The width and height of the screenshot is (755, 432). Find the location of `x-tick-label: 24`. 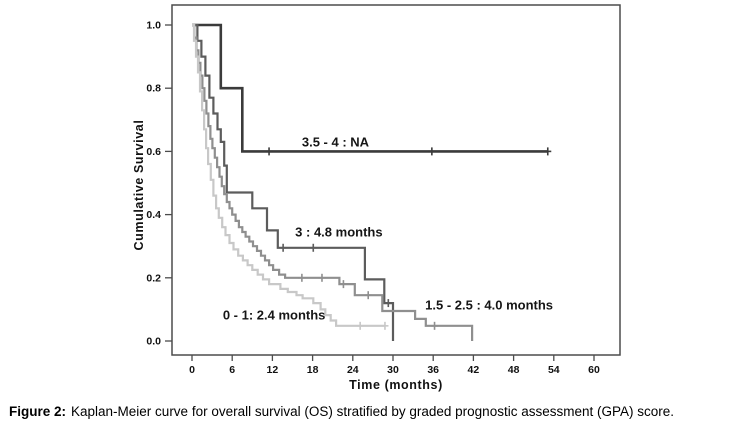

x-tick-label: 24 is located at coordinates (353, 370).